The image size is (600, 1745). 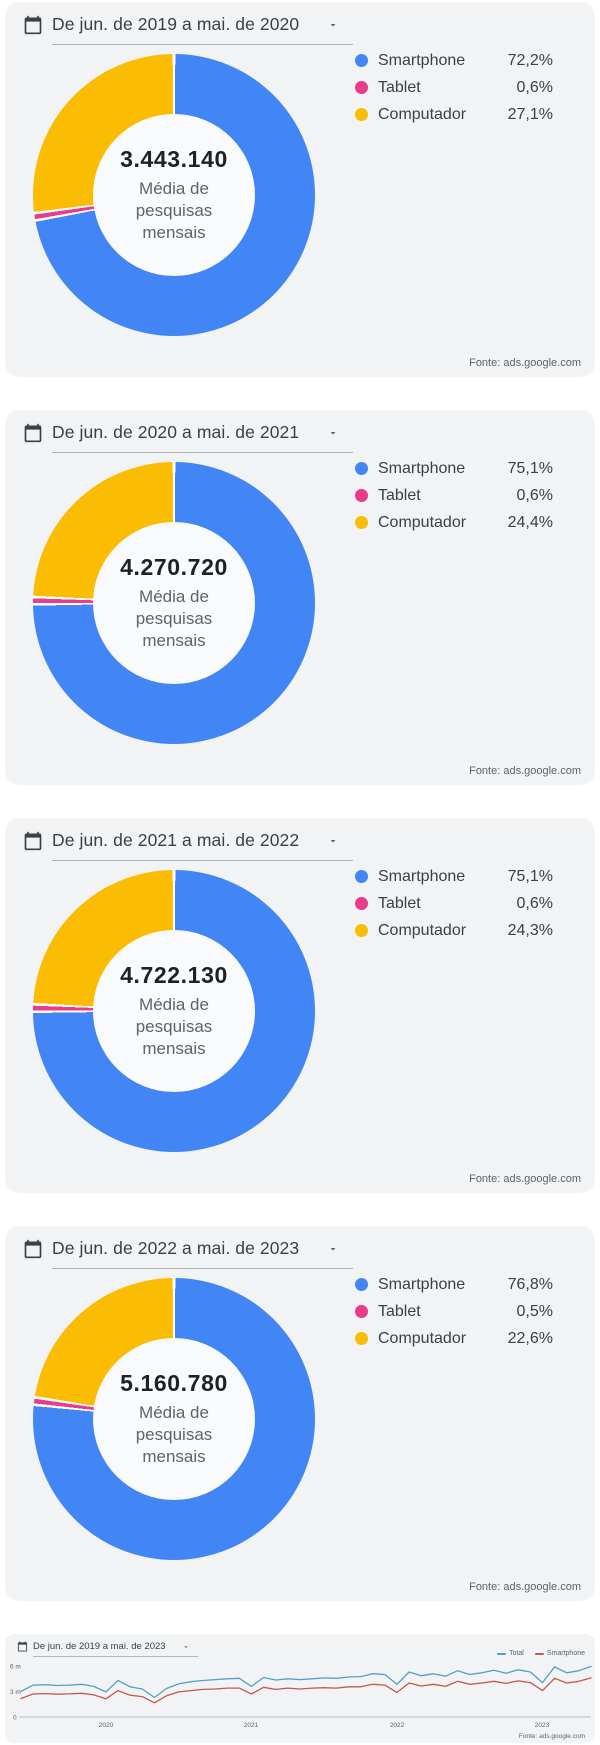 I want to click on period-label: De jun. de 2019 a mai. de 2023, so click(x=99, y=1646).